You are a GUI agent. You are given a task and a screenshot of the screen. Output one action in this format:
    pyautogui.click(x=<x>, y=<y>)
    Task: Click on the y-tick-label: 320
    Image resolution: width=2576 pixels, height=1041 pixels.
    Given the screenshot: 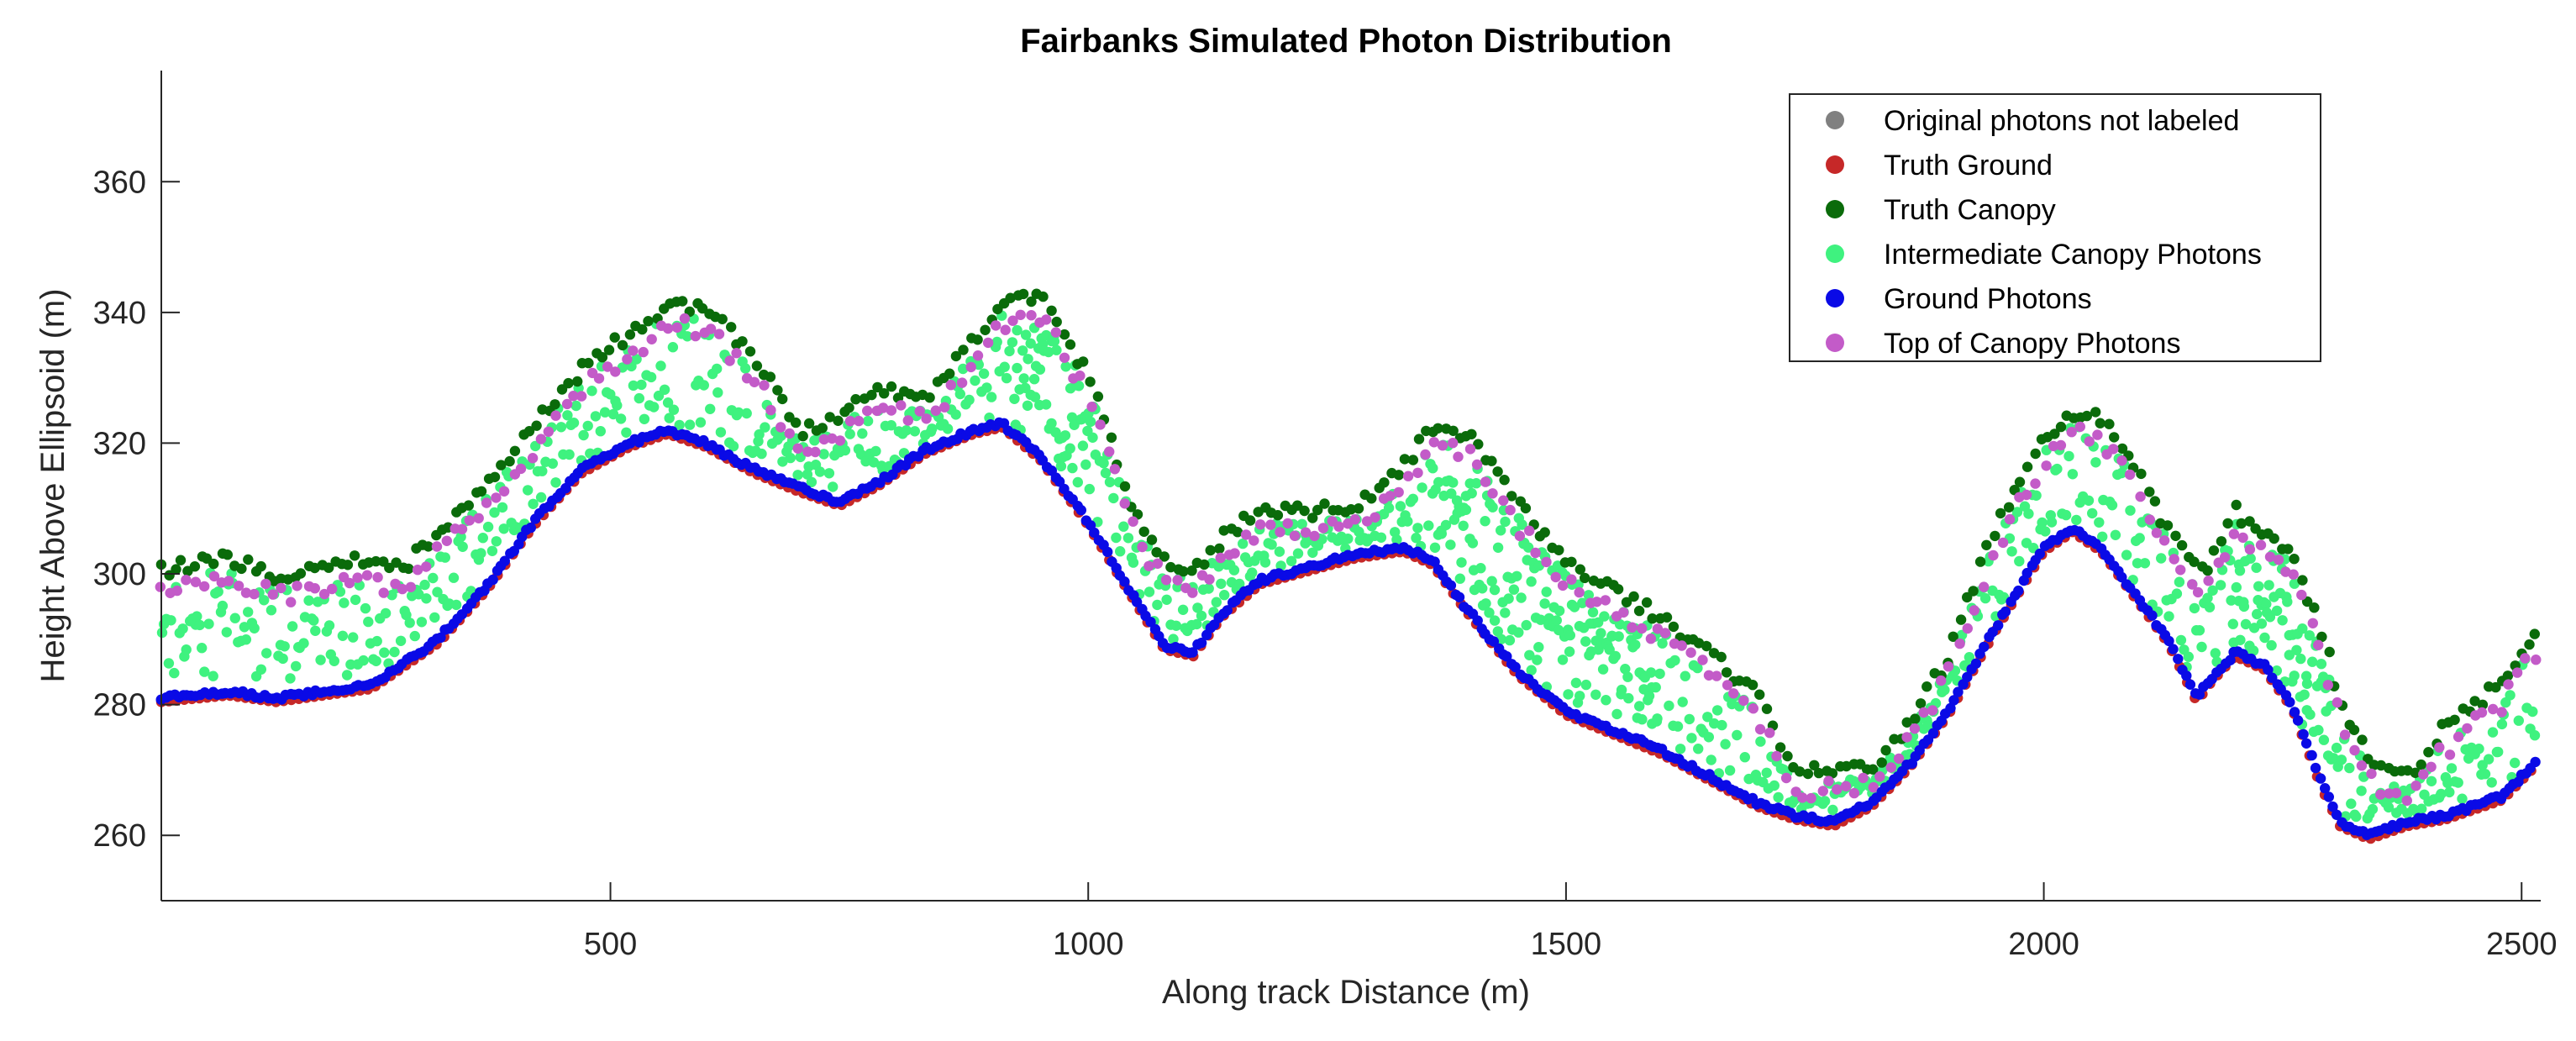 What is the action you would take?
    pyautogui.click(x=119, y=443)
    